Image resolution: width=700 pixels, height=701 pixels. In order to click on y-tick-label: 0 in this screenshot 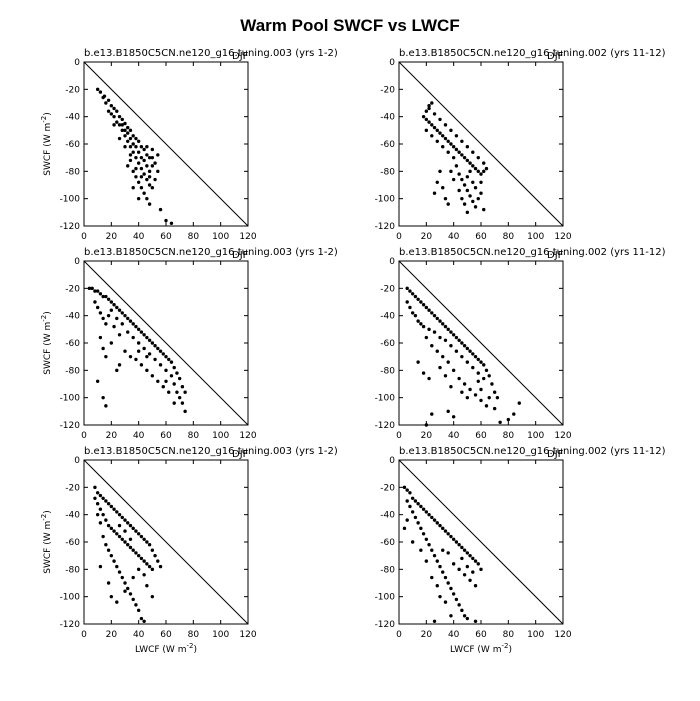, I will do `click(392, 461)`.